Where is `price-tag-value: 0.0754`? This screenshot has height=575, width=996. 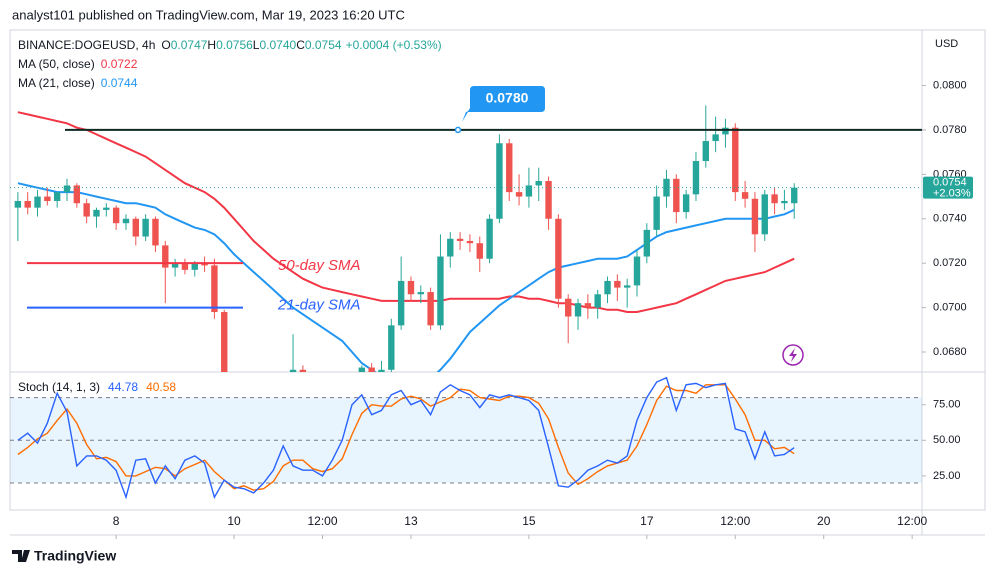
price-tag-value: 0.0754 is located at coordinates (950, 183).